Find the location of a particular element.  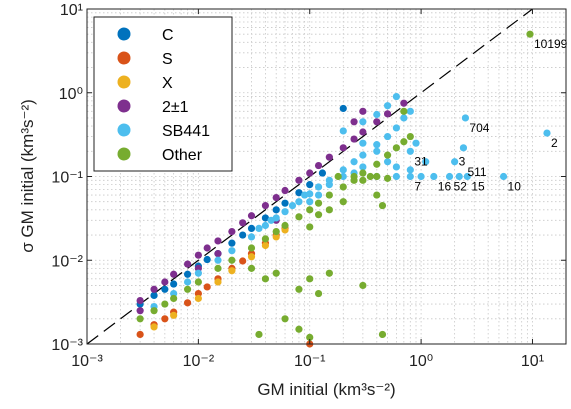

annotation-label: 15 is located at coordinates (478, 187).